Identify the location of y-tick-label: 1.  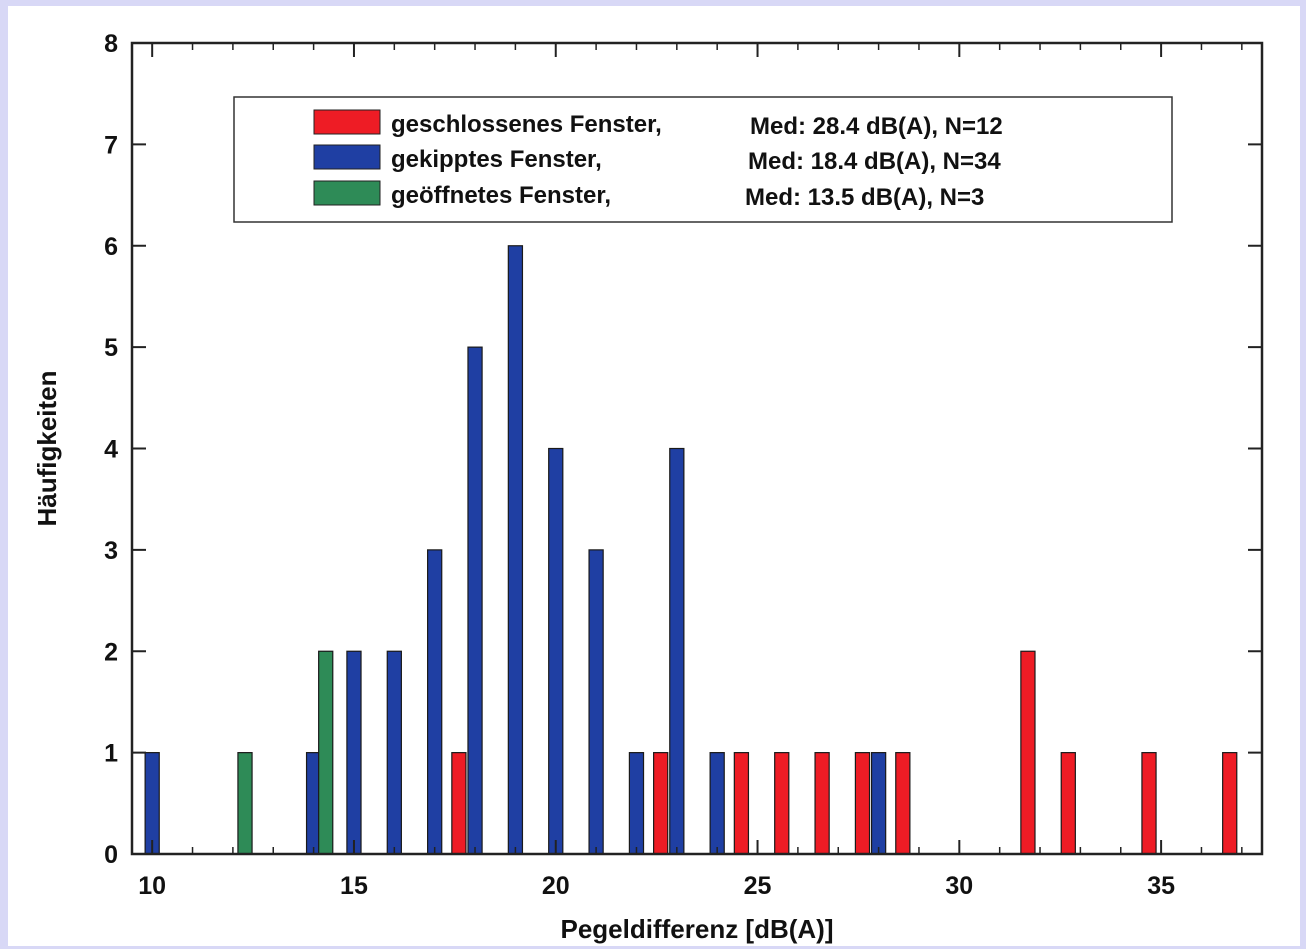
(111, 754).